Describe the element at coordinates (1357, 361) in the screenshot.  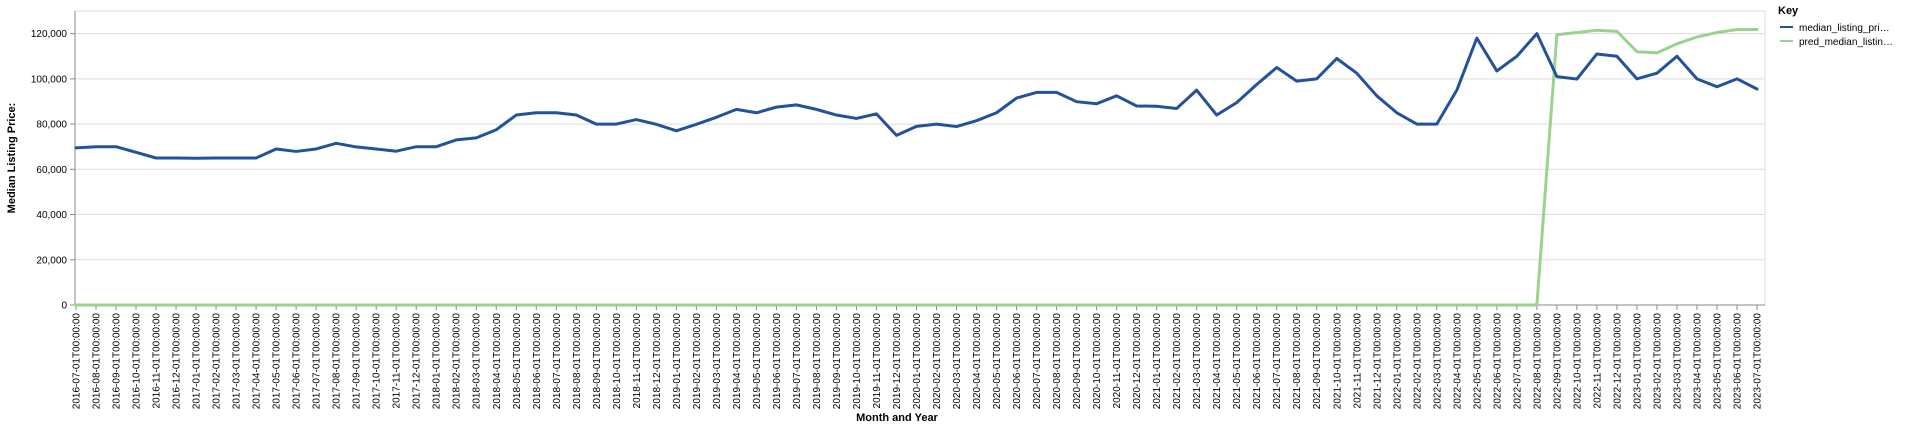
I see `x-tick-label: 2021-11-01T00:00:00` at that location.